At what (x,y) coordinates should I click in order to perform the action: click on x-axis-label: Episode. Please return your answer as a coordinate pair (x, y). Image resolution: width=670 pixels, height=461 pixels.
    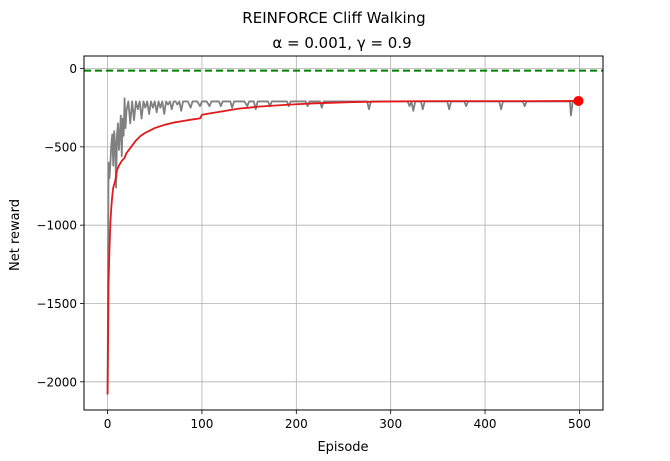
    Looking at the image, I should click on (342, 447).